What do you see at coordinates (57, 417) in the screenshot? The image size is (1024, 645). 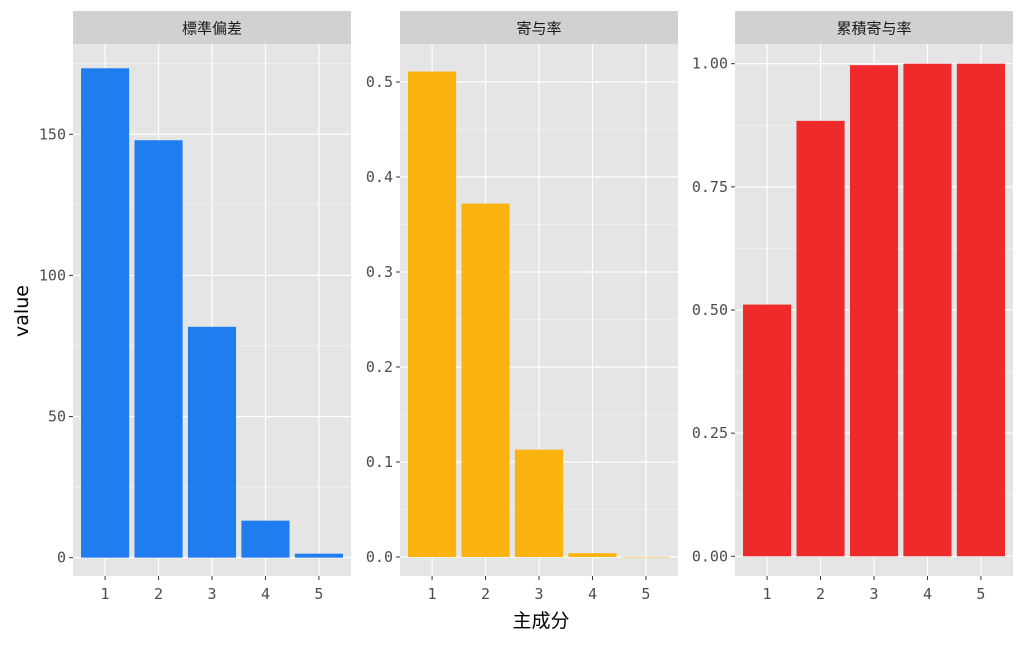 I see `y-tick-label: 50` at bounding box center [57, 417].